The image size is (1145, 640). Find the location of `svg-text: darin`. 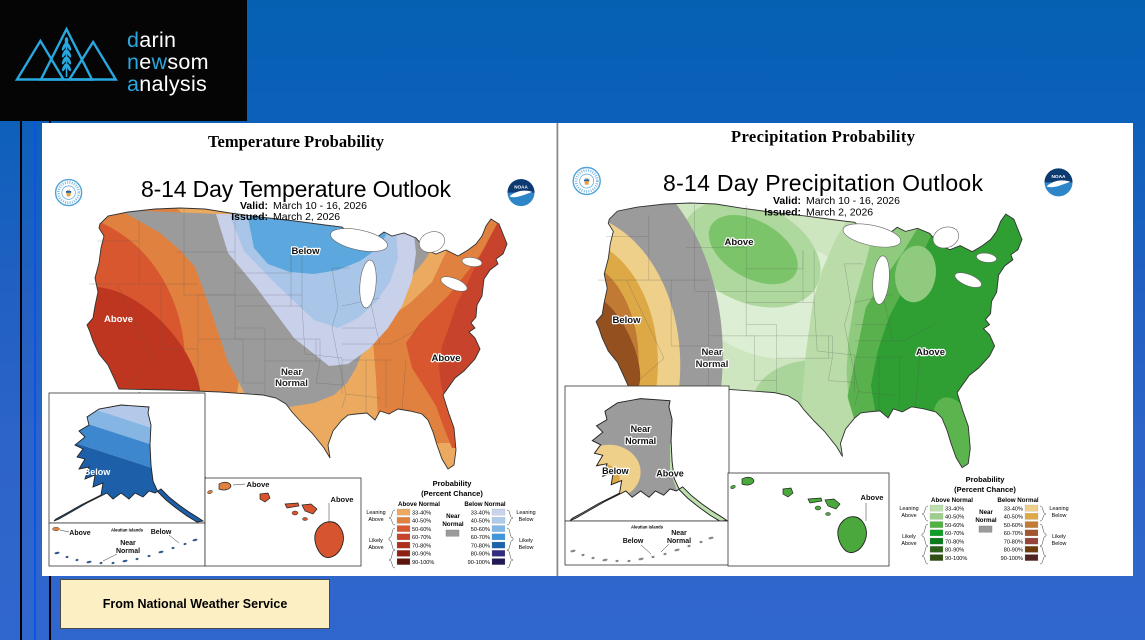

svg-text: darin is located at coordinates (151, 40).